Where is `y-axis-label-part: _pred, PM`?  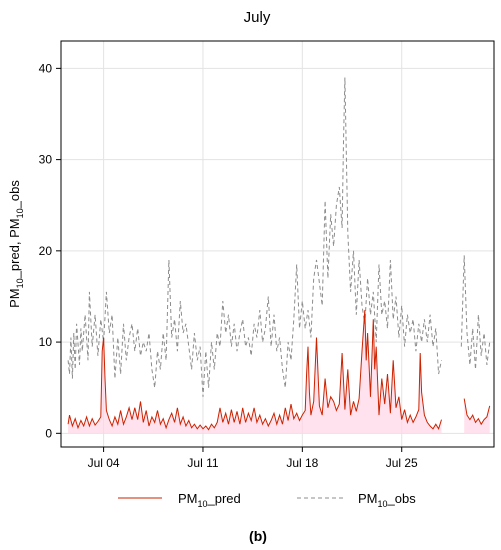
y-axis-label-part: _pred, PM is located at coordinates (14, 248).